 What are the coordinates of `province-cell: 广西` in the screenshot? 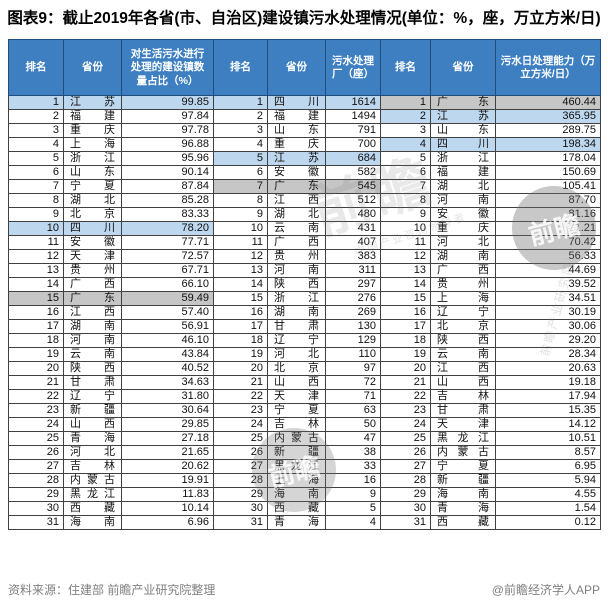 It's located at (92, 285).